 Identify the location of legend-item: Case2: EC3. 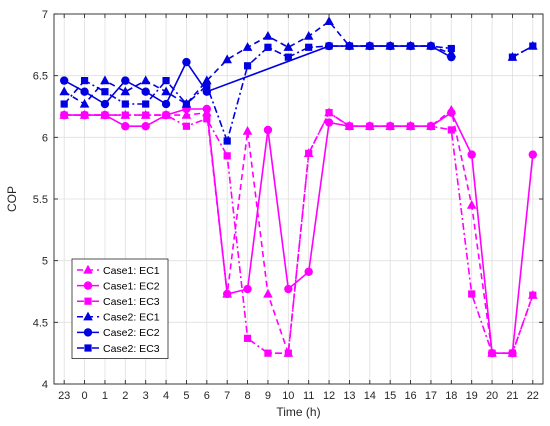
(118, 349).